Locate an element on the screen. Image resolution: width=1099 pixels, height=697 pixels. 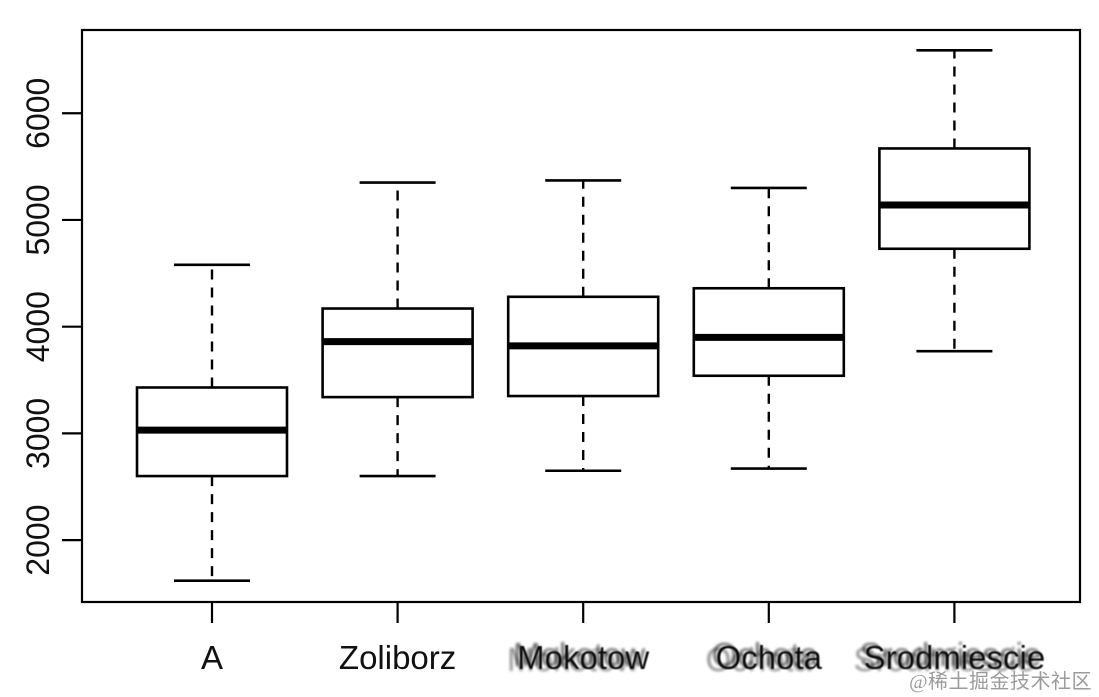
boxplot-box-Zoliborz is located at coordinates (397, 329).